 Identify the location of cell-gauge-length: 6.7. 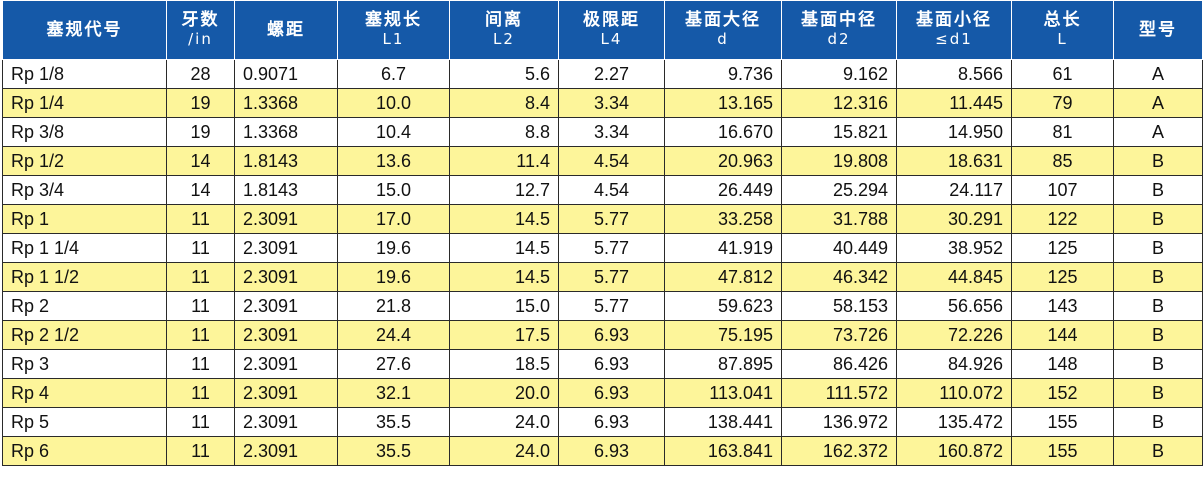
(393, 74).